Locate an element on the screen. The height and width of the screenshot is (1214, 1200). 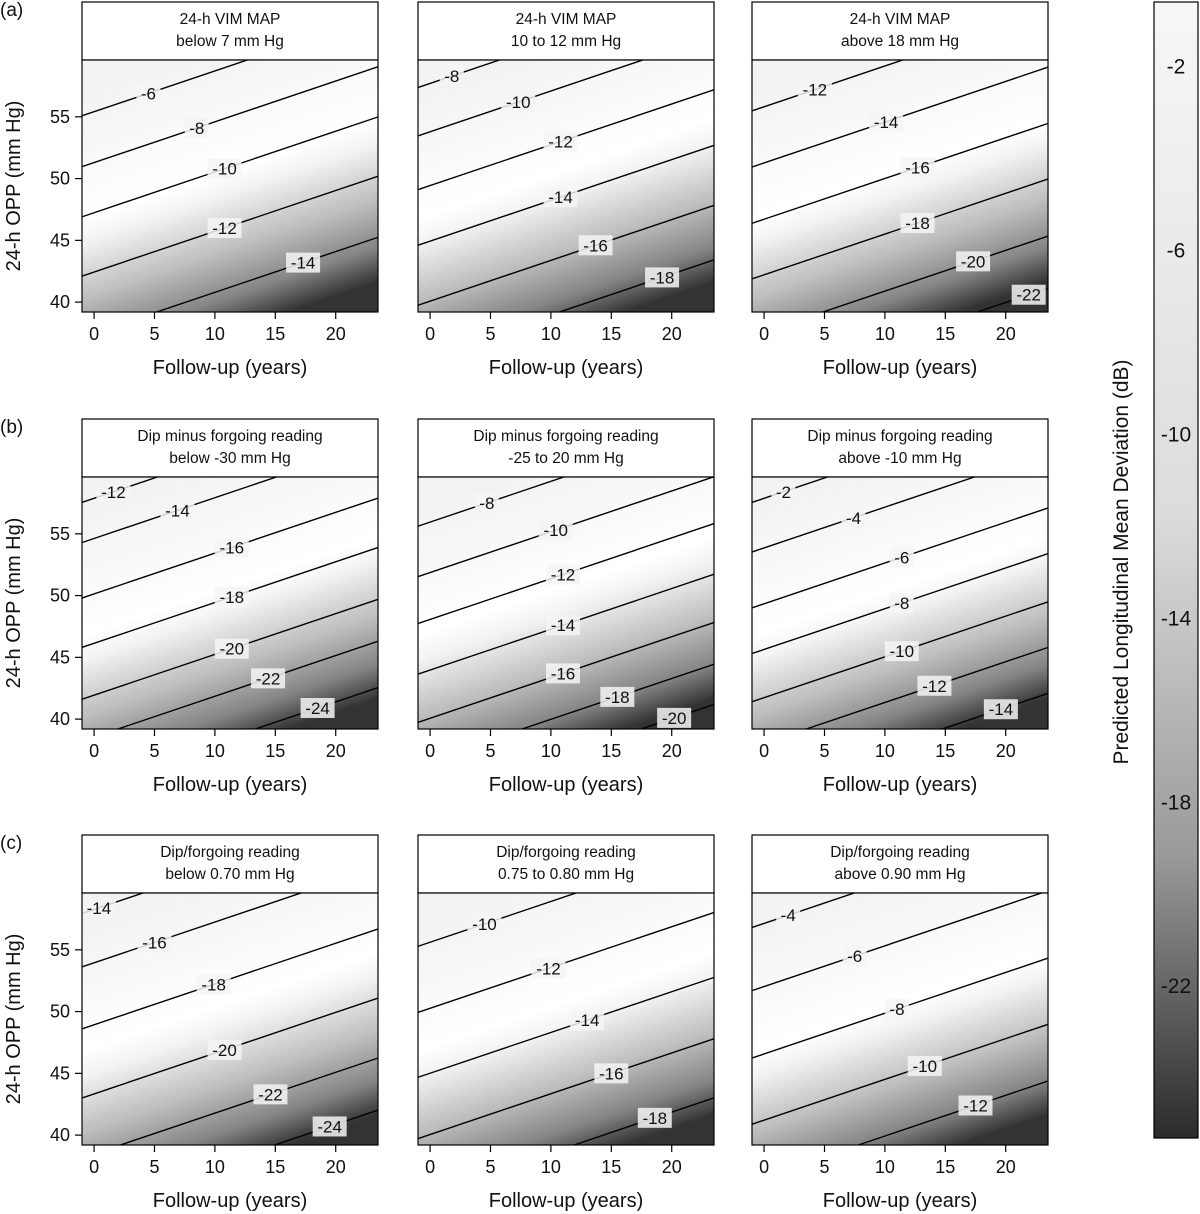
contour-label: -8 is located at coordinates (196, 128).